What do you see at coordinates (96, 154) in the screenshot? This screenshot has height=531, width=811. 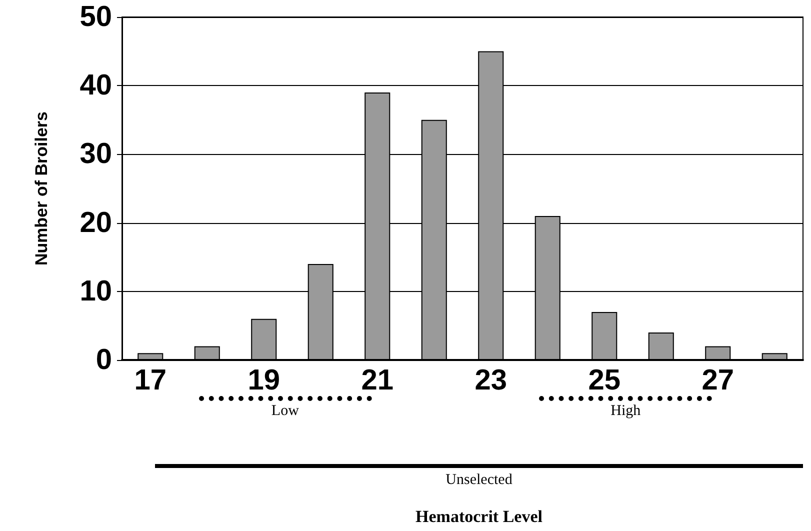 I see `y-tick-label: 30` at bounding box center [96, 154].